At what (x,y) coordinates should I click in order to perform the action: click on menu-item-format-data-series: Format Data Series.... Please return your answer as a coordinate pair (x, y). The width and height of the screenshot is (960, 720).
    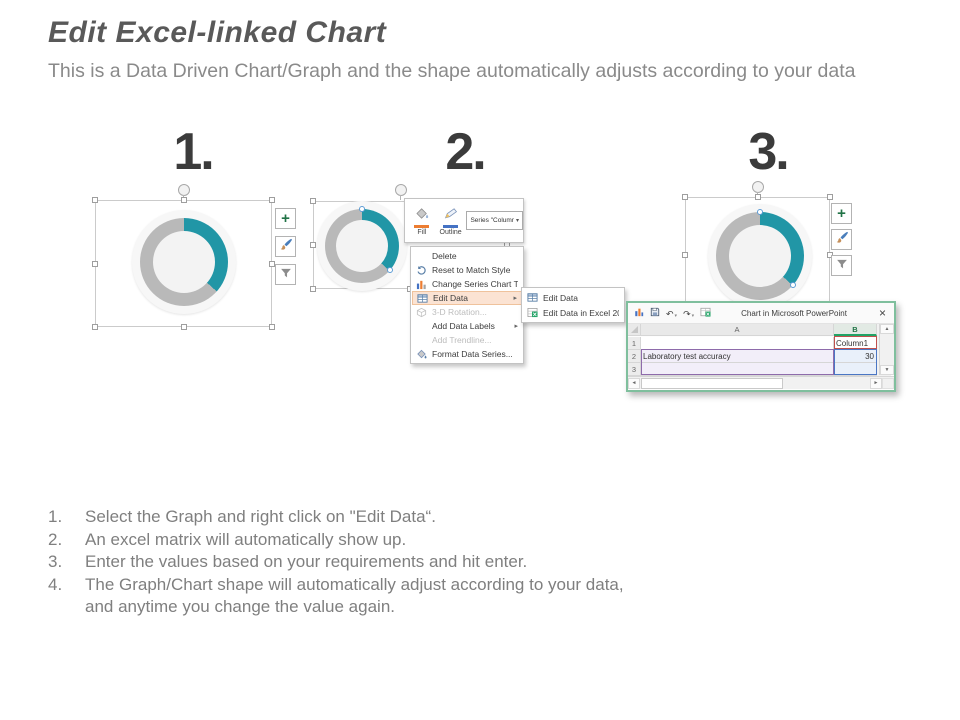
    Looking at the image, I should click on (467, 354).